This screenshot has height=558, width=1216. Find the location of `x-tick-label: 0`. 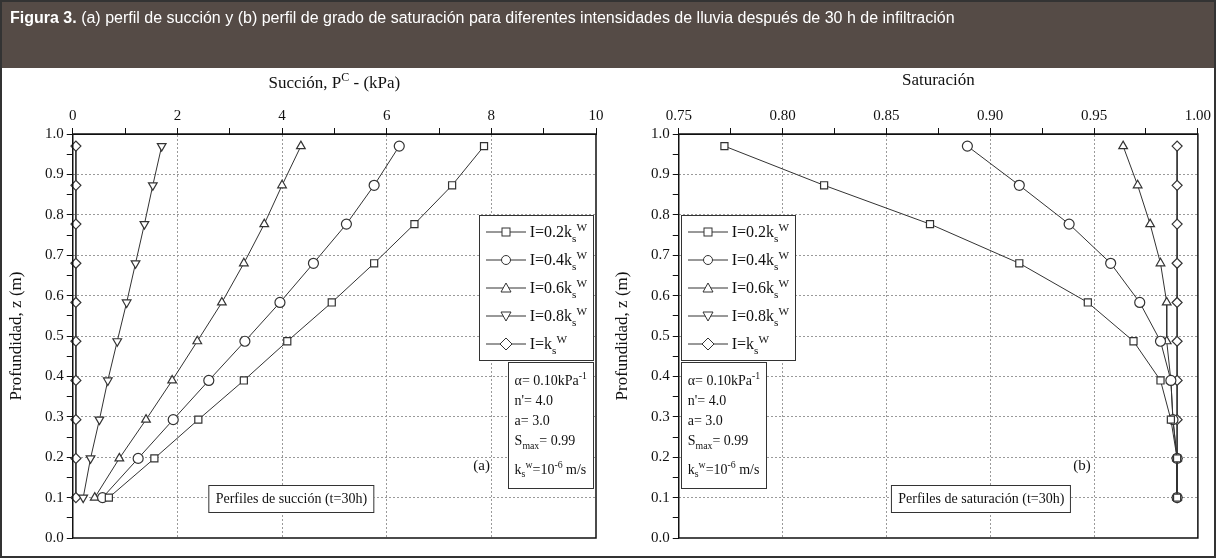

x-tick-label: 0 is located at coordinates (73, 114).